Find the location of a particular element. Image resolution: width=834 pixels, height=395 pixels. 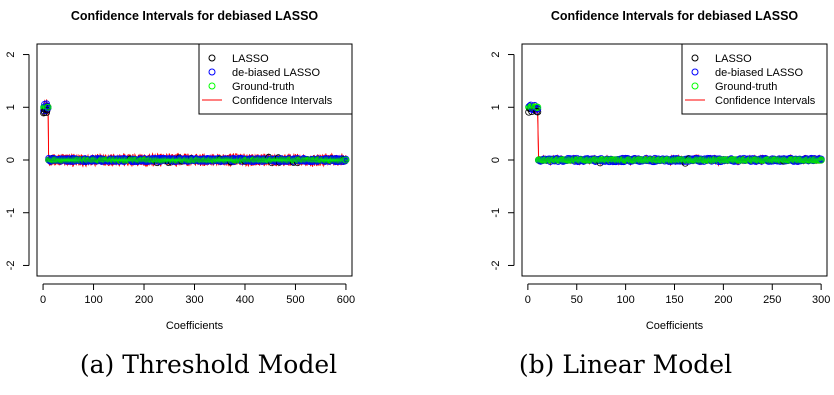

caption-linear-model: (b) Linear Model is located at coordinates (625, 364).